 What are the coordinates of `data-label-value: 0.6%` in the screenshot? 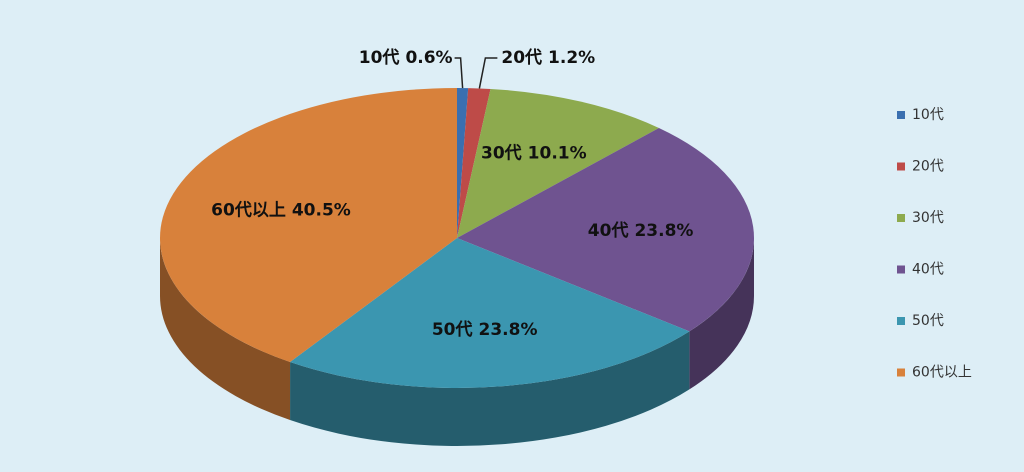 It's located at (428, 58).